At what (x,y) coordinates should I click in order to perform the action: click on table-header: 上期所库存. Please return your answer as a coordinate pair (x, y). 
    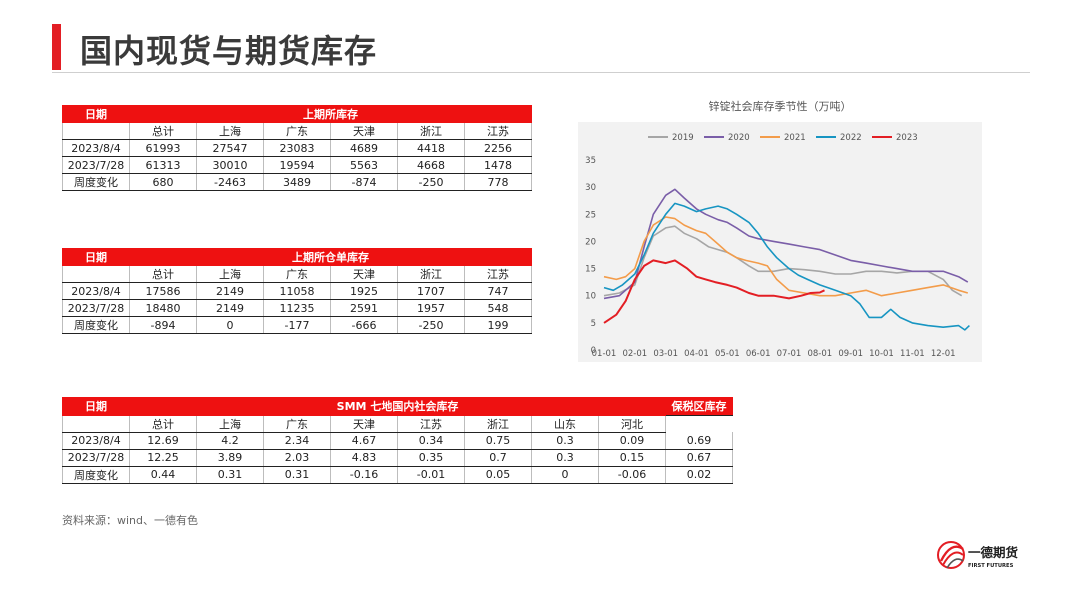
    Looking at the image, I should click on (330, 114).